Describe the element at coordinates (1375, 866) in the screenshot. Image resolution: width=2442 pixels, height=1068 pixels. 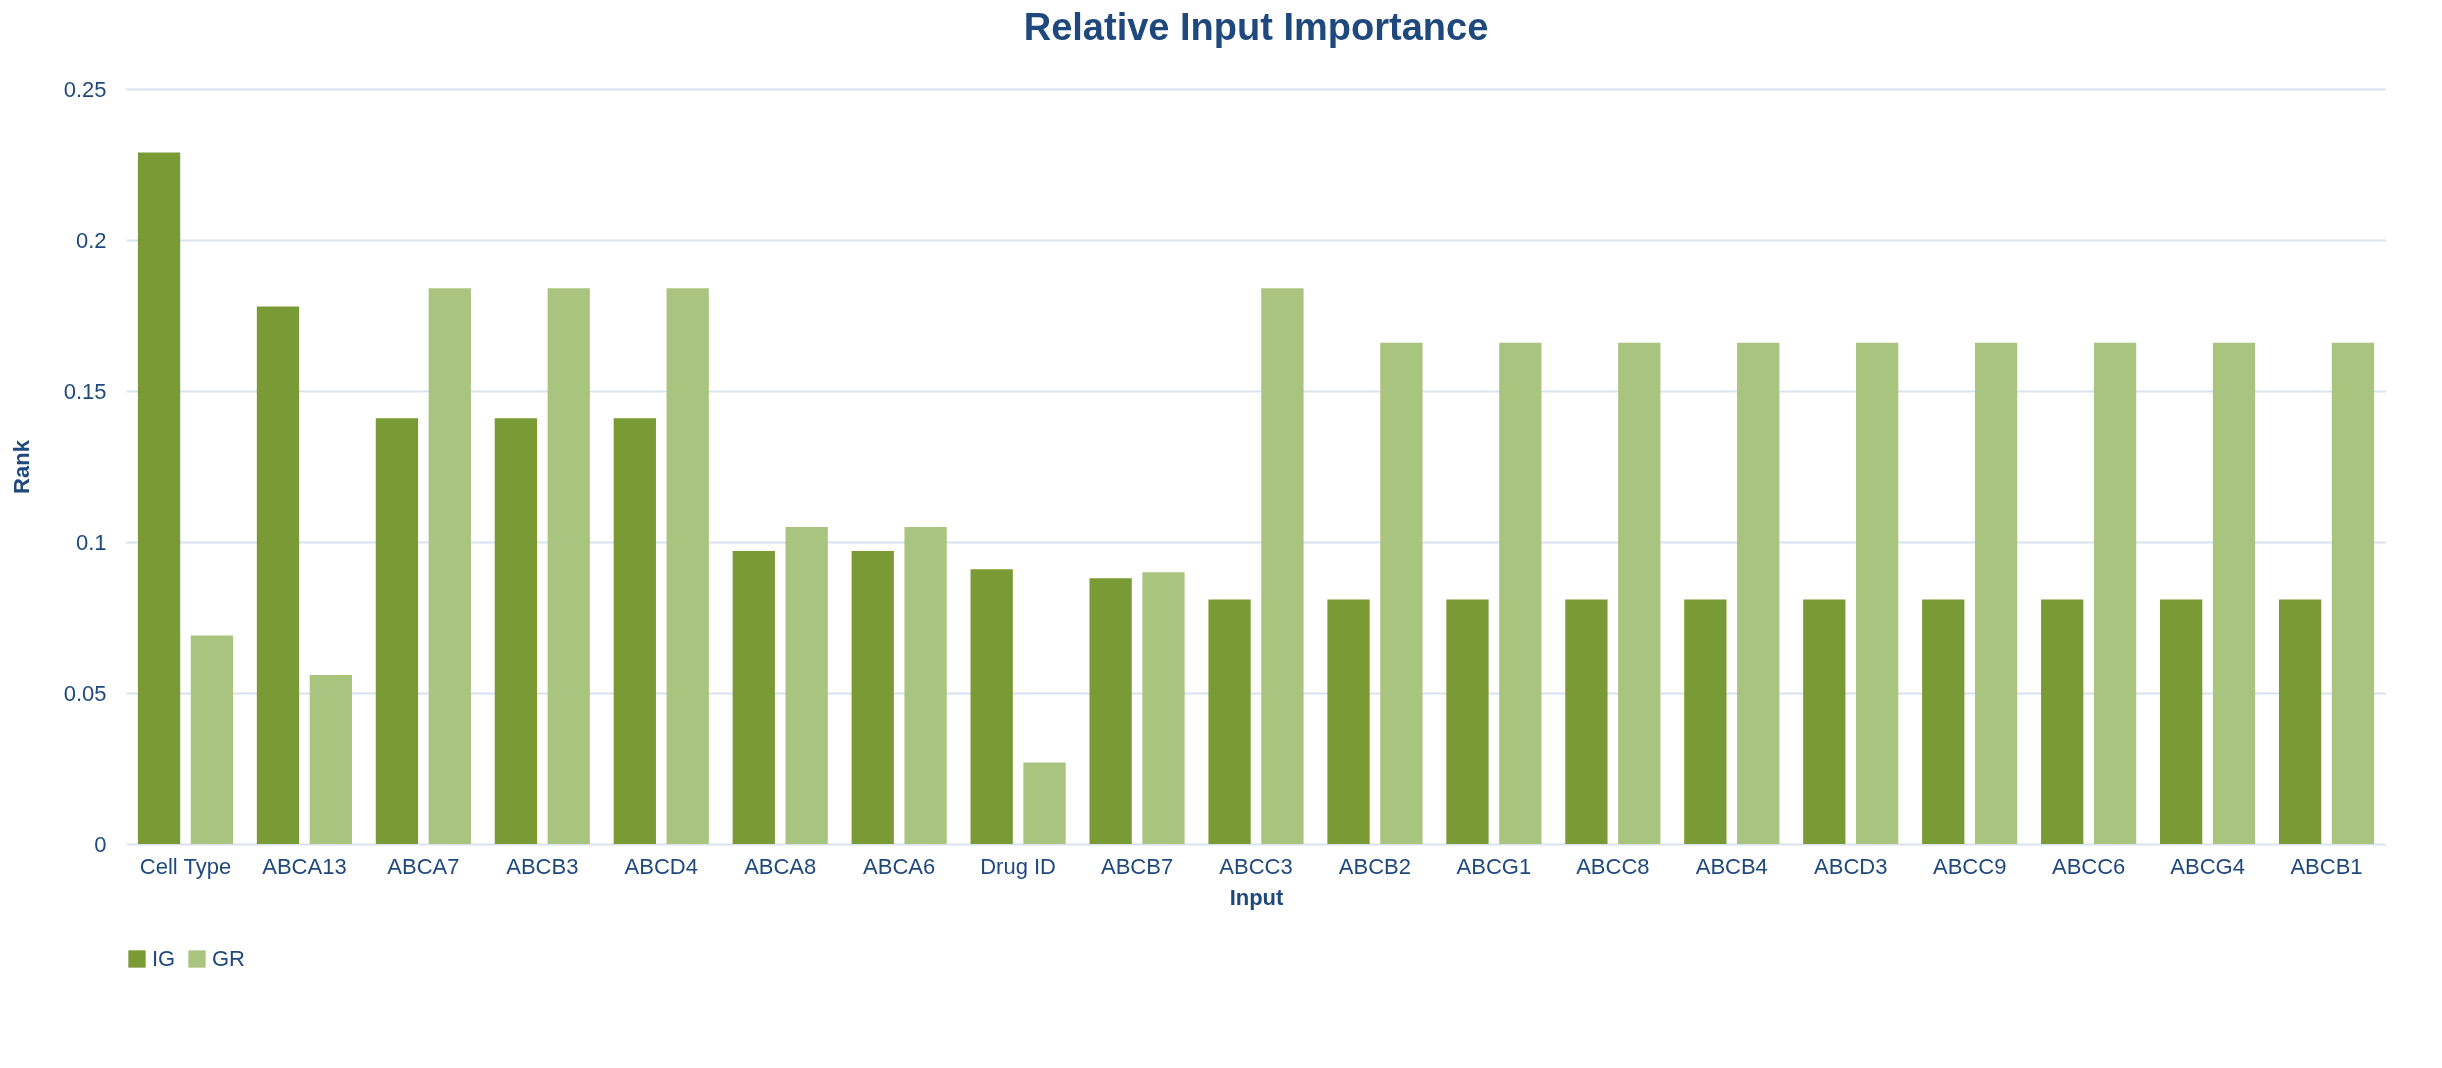
I see `x-tick-label: ABCB2` at that location.